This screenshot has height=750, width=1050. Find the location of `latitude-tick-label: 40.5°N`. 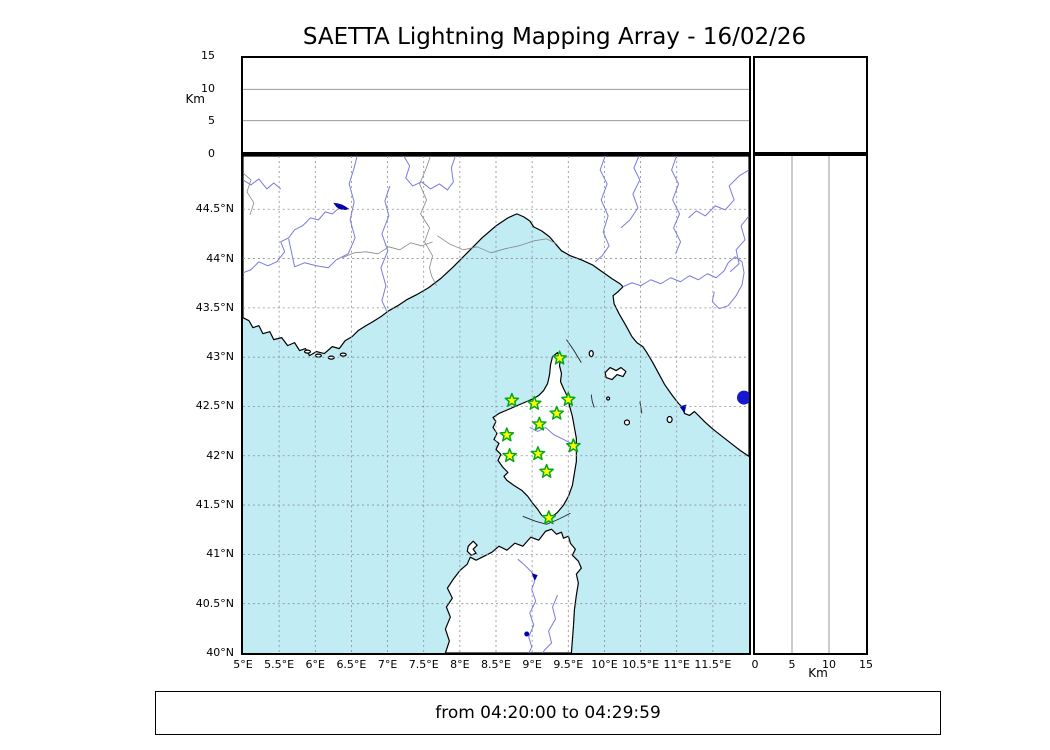

latitude-tick-label: 40.5°N is located at coordinates (214, 603).